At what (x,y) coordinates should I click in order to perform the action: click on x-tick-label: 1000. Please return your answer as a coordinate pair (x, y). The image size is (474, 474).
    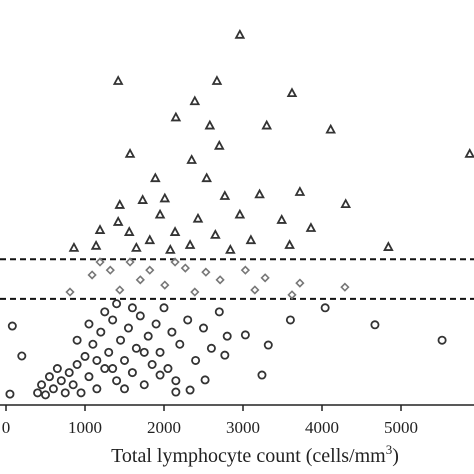
    Looking at the image, I should click on (85, 427).